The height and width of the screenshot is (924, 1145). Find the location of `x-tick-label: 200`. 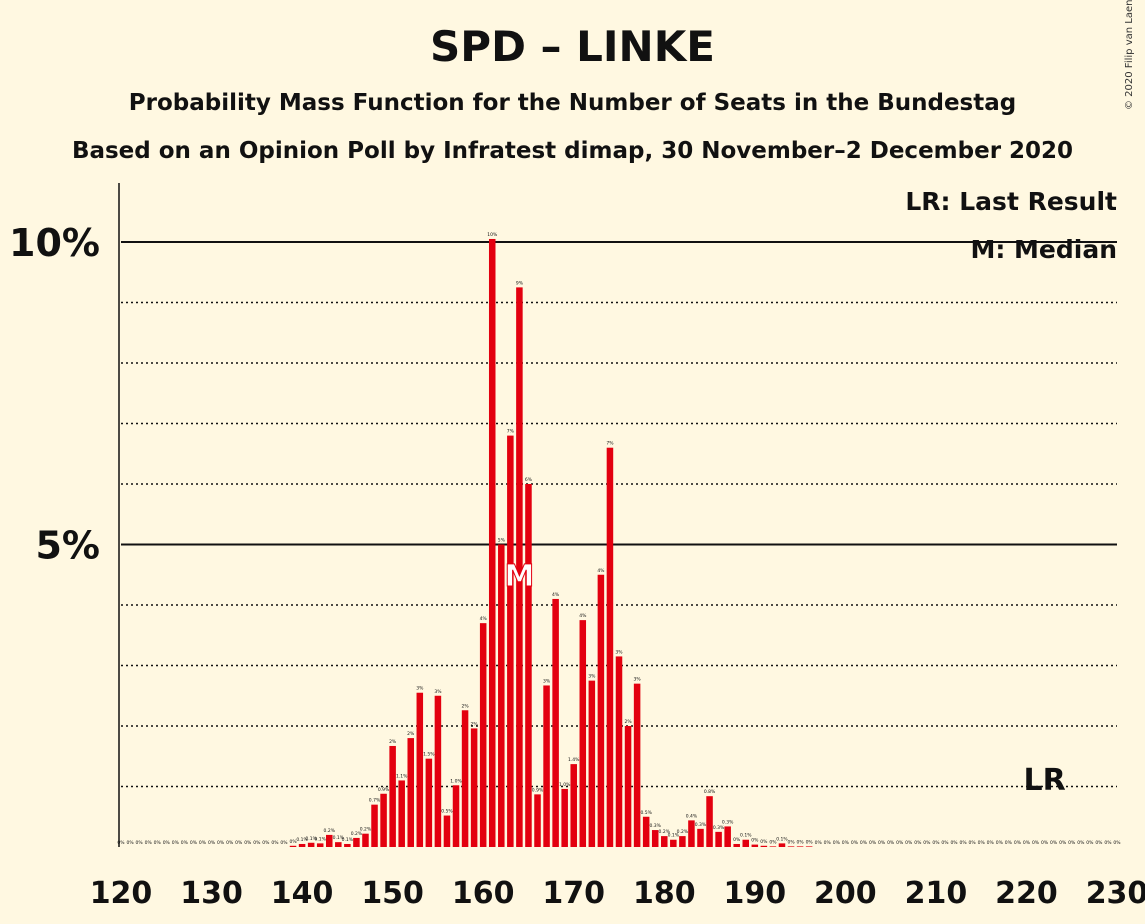

x-tick-label: 200 is located at coordinates (845, 893).